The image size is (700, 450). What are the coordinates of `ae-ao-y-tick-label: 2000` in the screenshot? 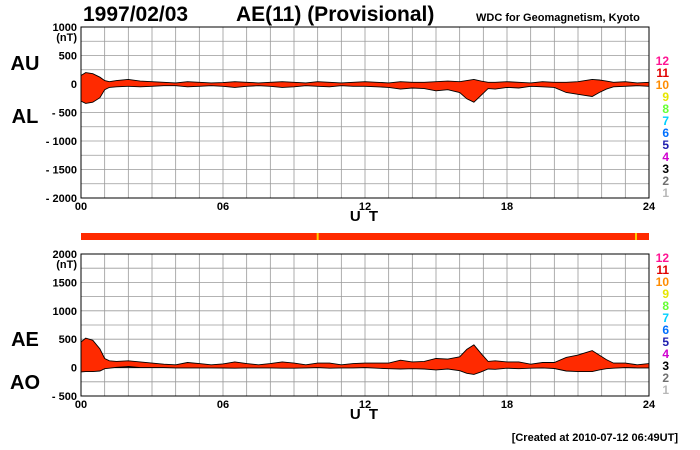 It's located at (65, 255).